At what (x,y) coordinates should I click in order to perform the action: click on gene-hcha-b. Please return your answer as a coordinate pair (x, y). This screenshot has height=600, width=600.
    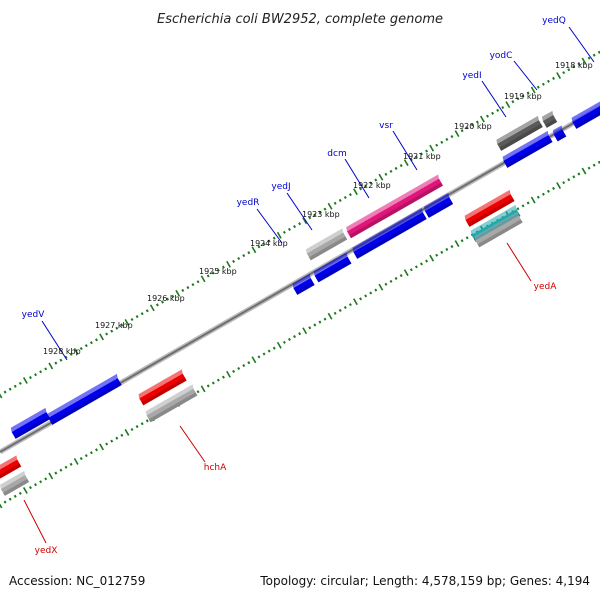
    Looking at the image, I should click on (171, 403).